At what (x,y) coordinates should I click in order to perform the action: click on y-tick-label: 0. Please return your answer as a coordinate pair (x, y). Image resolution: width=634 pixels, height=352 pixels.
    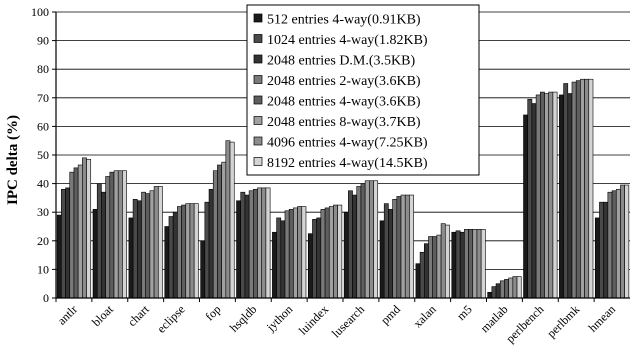
    Looking at the image, I should click on (46, 298).